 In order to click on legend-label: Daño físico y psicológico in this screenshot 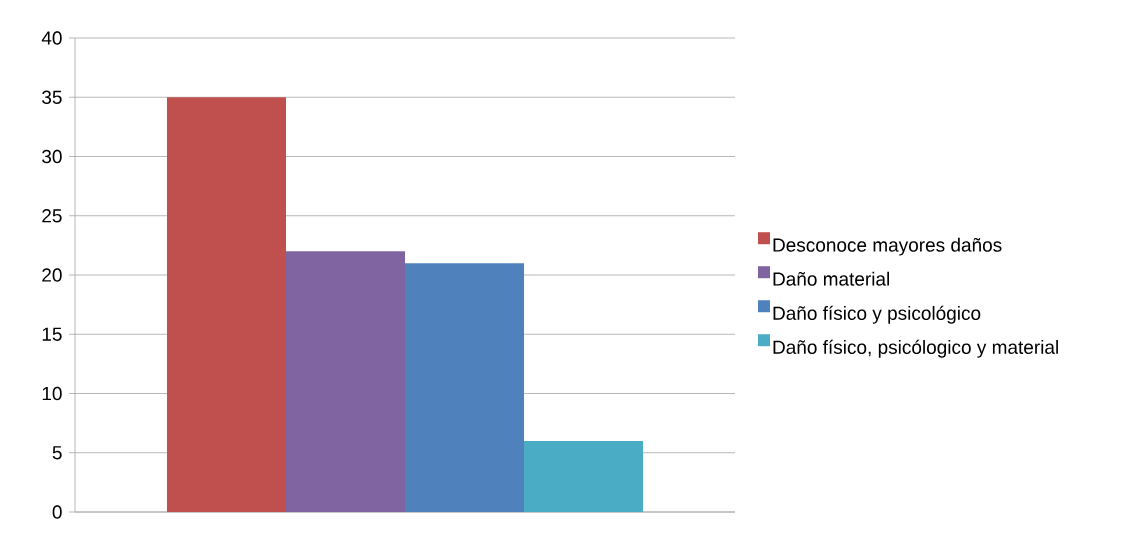, I will do `click(877, 314)`.